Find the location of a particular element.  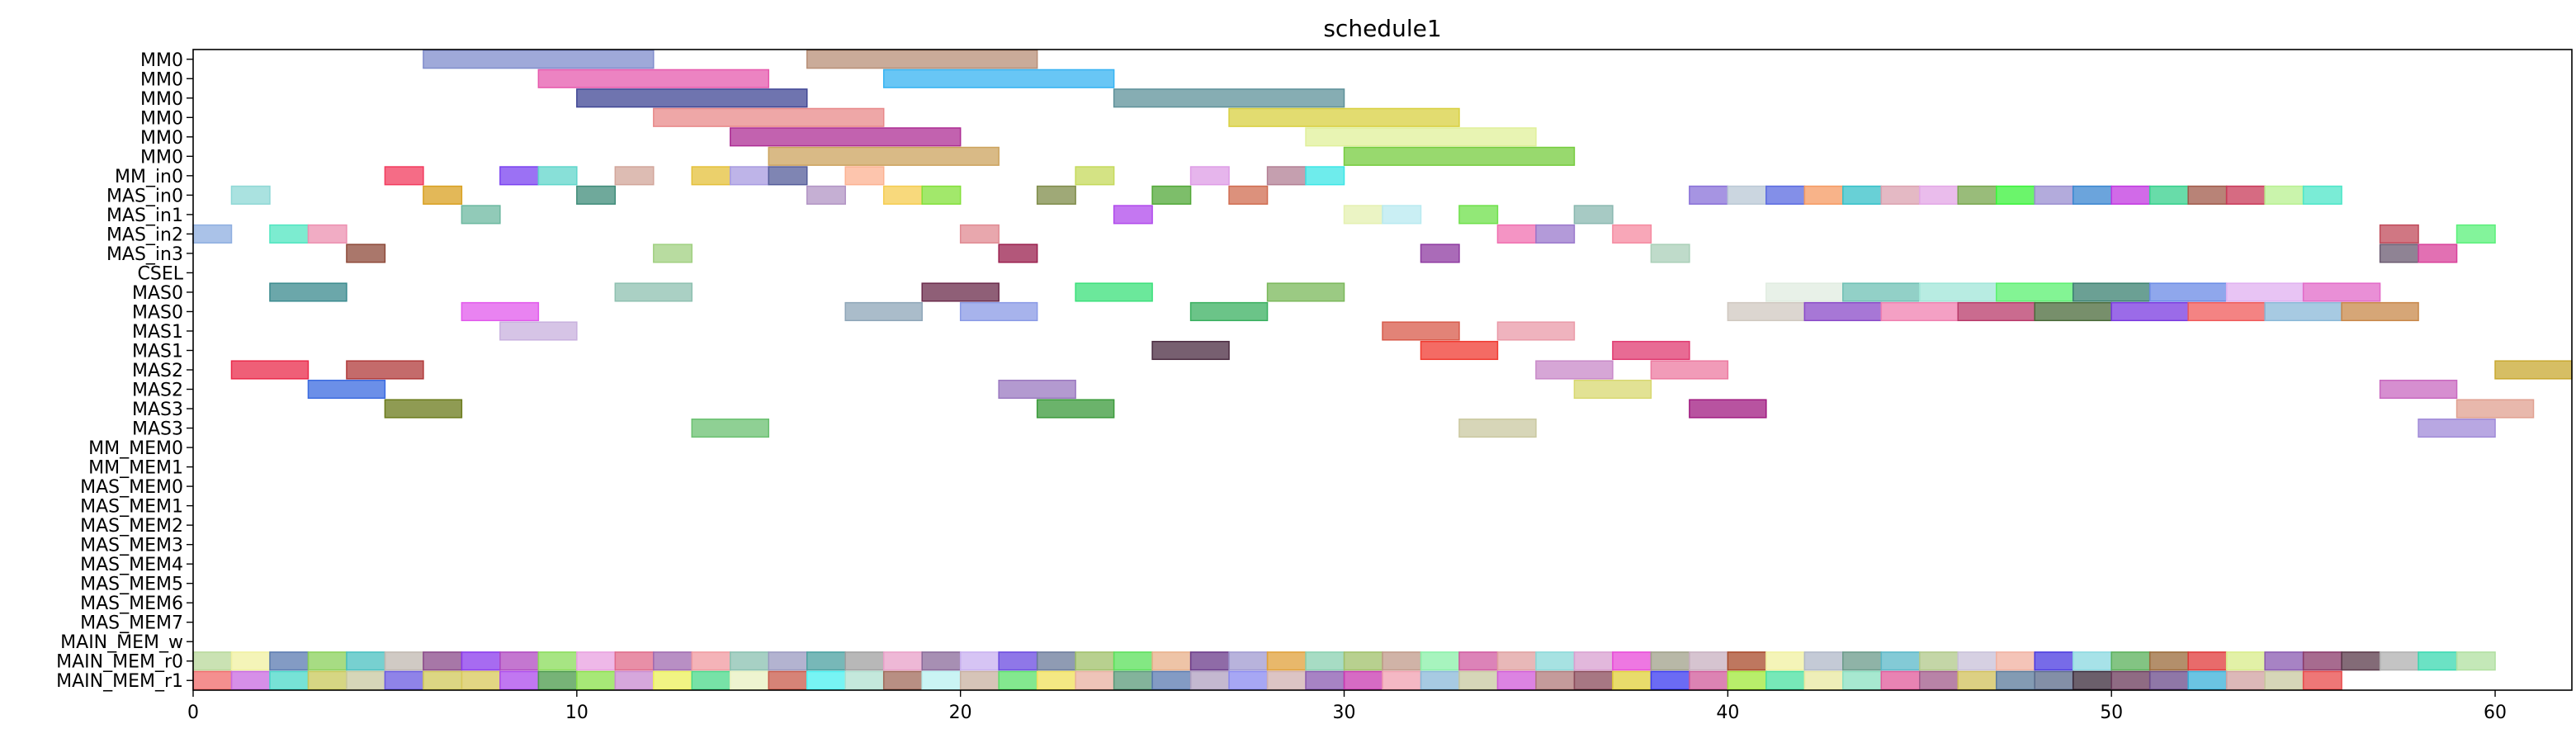

y-tick-label: MAS_in1 is located at coordinates (144, 216).